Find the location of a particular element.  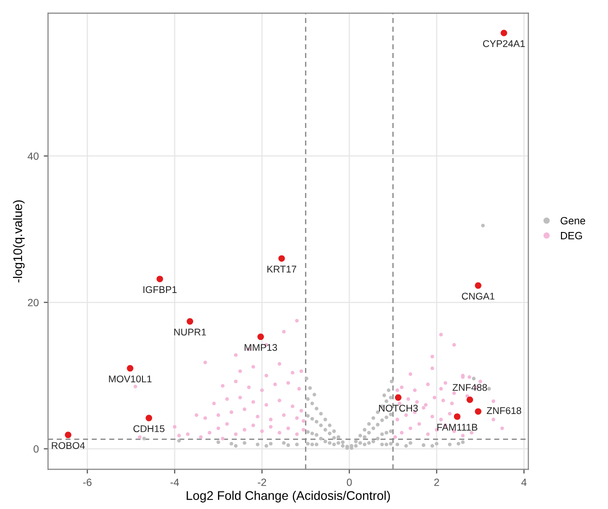

legend-label: Gene is located at coordinates (573, 220).